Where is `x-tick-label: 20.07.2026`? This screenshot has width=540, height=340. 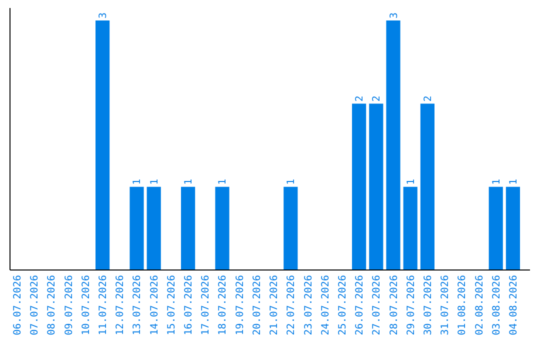 x-tick-label: 20.07.2026 is located at coordinates (257, 305).